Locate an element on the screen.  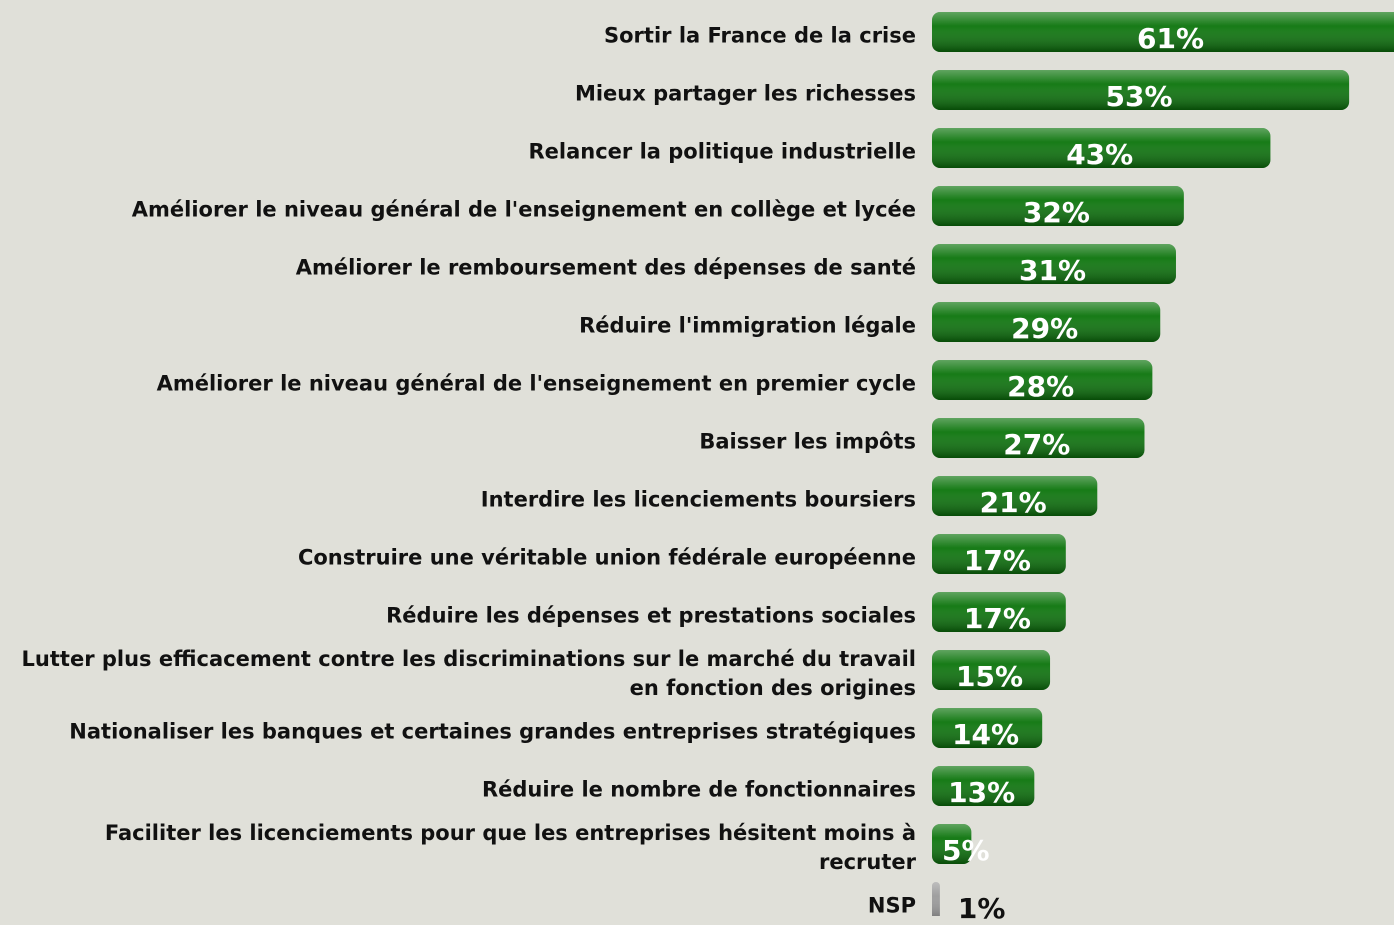
category-label: Relancer la politique industrielle is located at coordinates (722, 151).